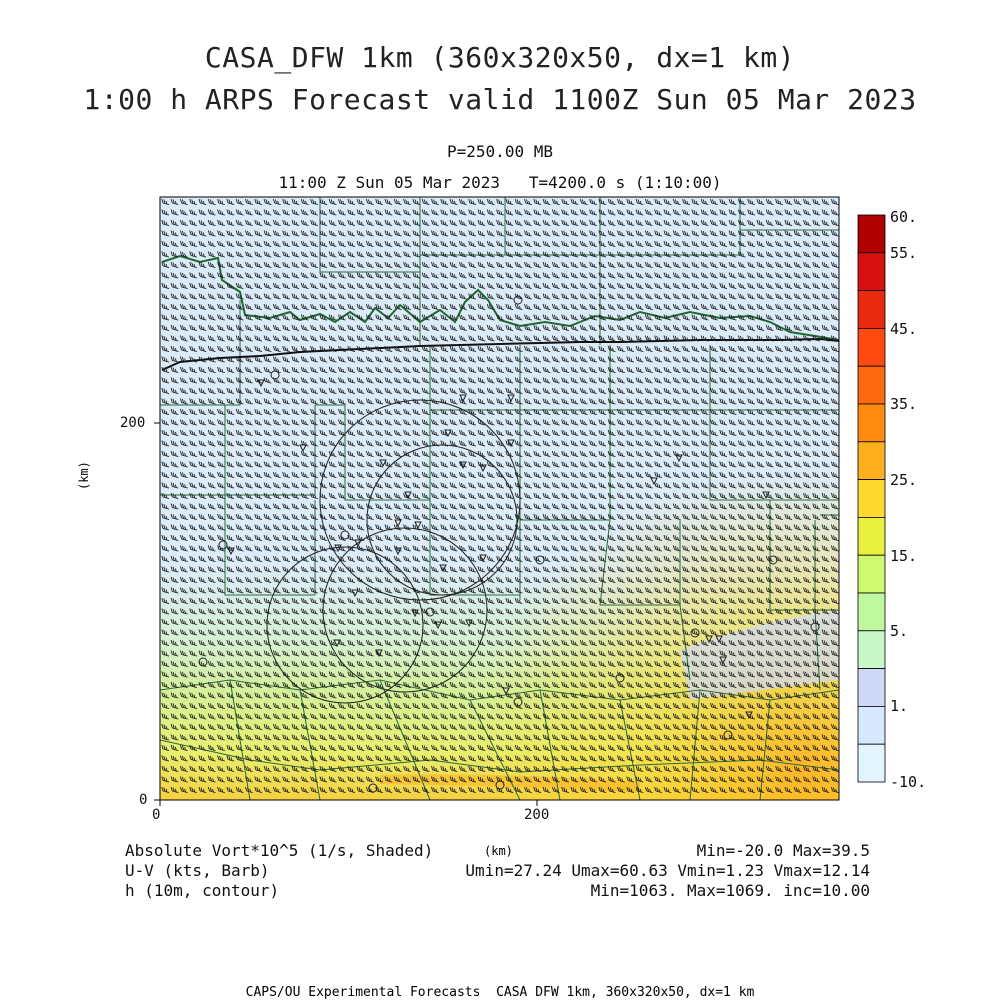 The width and height of the screenshot is (1000, 1000). What do you see at coordinates (904, 217) in the screenshot?
I see `colorbar-label-60: 60.` at bounding box center [904, 217].